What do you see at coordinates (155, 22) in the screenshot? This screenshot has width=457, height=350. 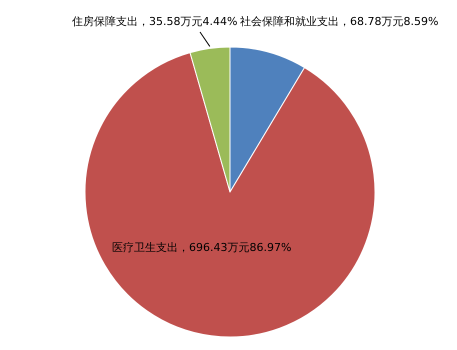 I see `slice-label: 住房保障支出，35.58万元4.44%` at bounding box center [155, 22].